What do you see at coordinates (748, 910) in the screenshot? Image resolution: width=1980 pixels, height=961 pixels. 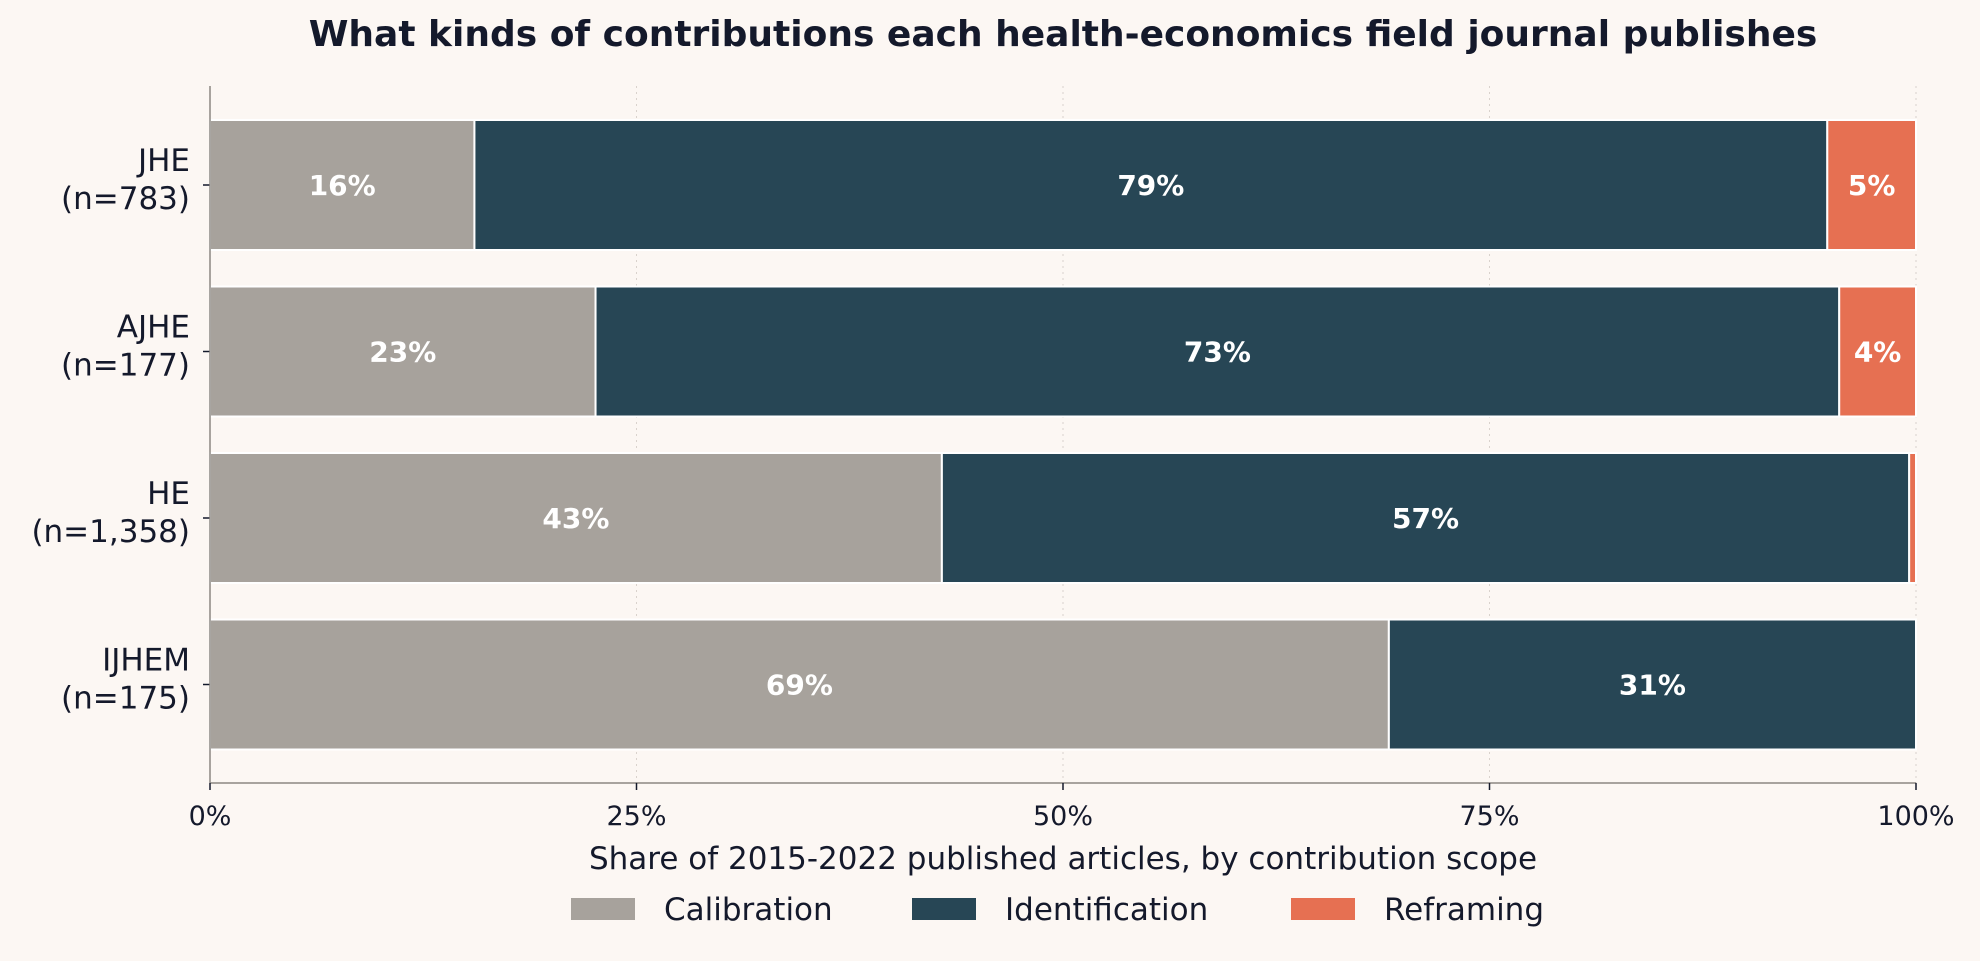 I see `legend-label-calibration: Calibration` at bounding box center [748, 910].